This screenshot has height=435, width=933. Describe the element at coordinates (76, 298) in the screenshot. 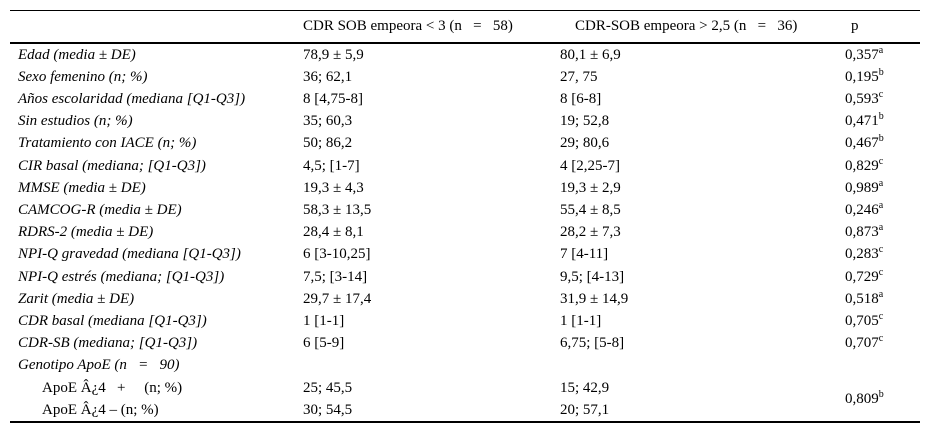

I see `row-label: Zarit (media ± DE)` at that location.